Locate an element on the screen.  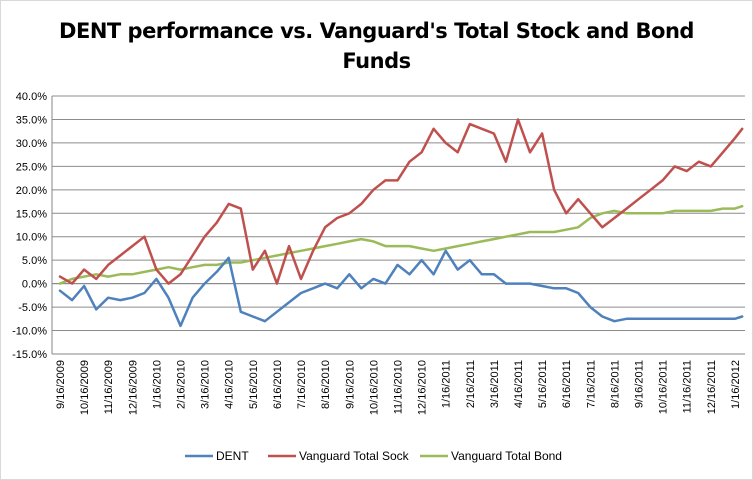
x-tick-label: 2/16/2011 is located at coordinates (471, 384).